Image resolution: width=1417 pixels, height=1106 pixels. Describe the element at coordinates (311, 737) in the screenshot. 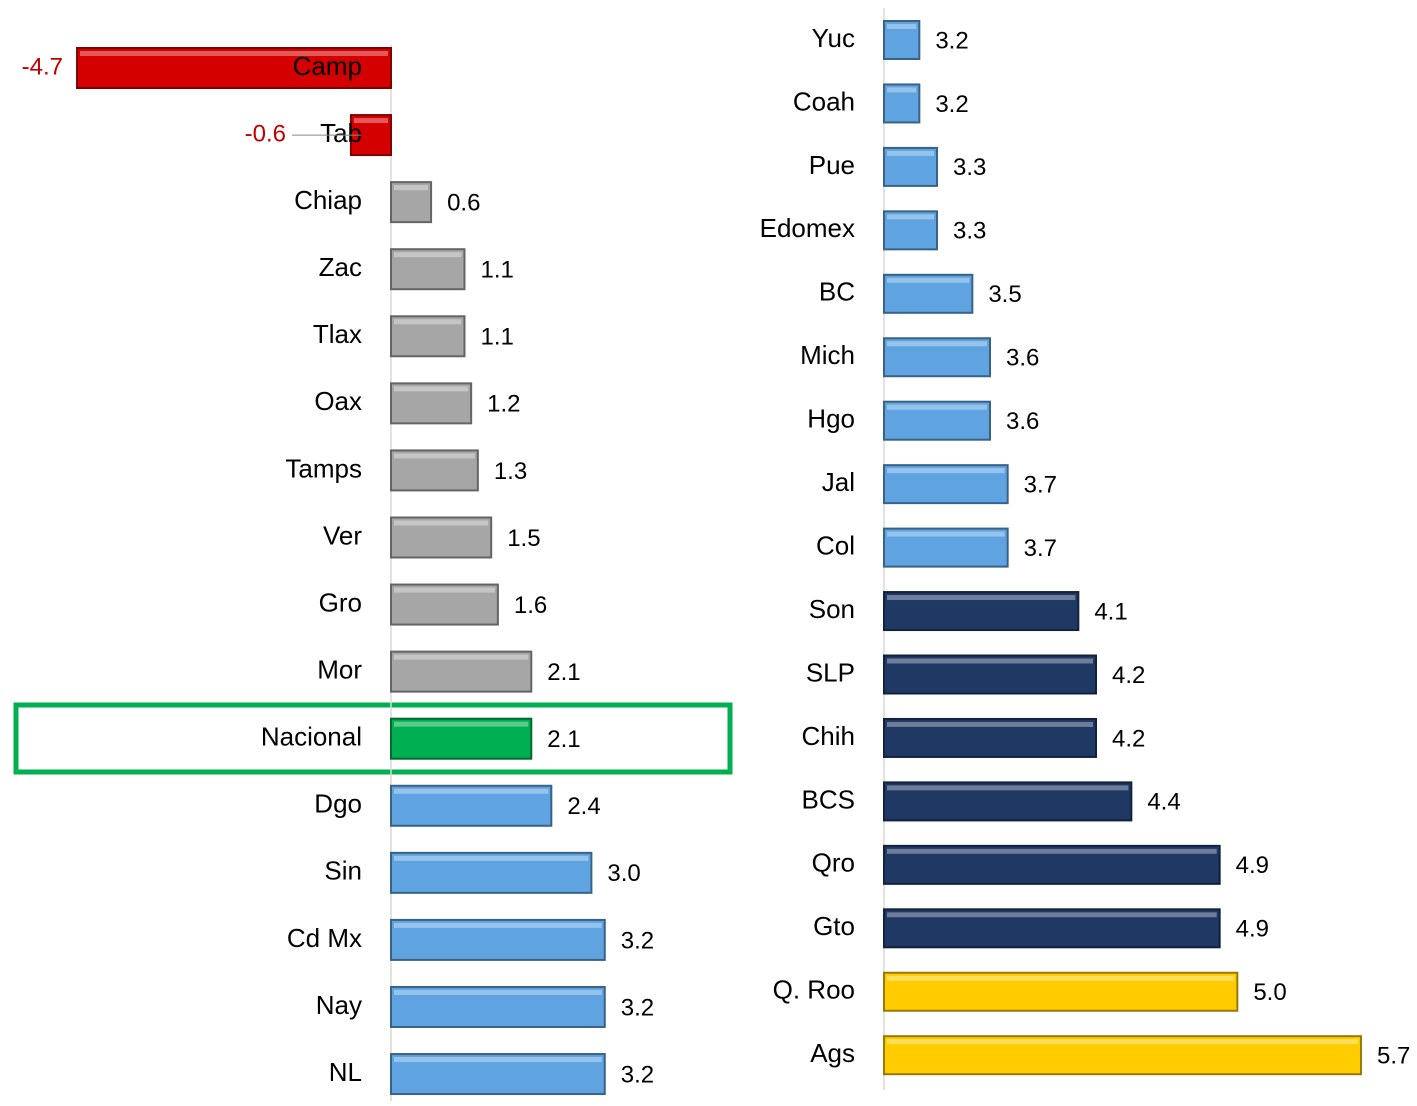

I see `category-label: Nacional` at that location.